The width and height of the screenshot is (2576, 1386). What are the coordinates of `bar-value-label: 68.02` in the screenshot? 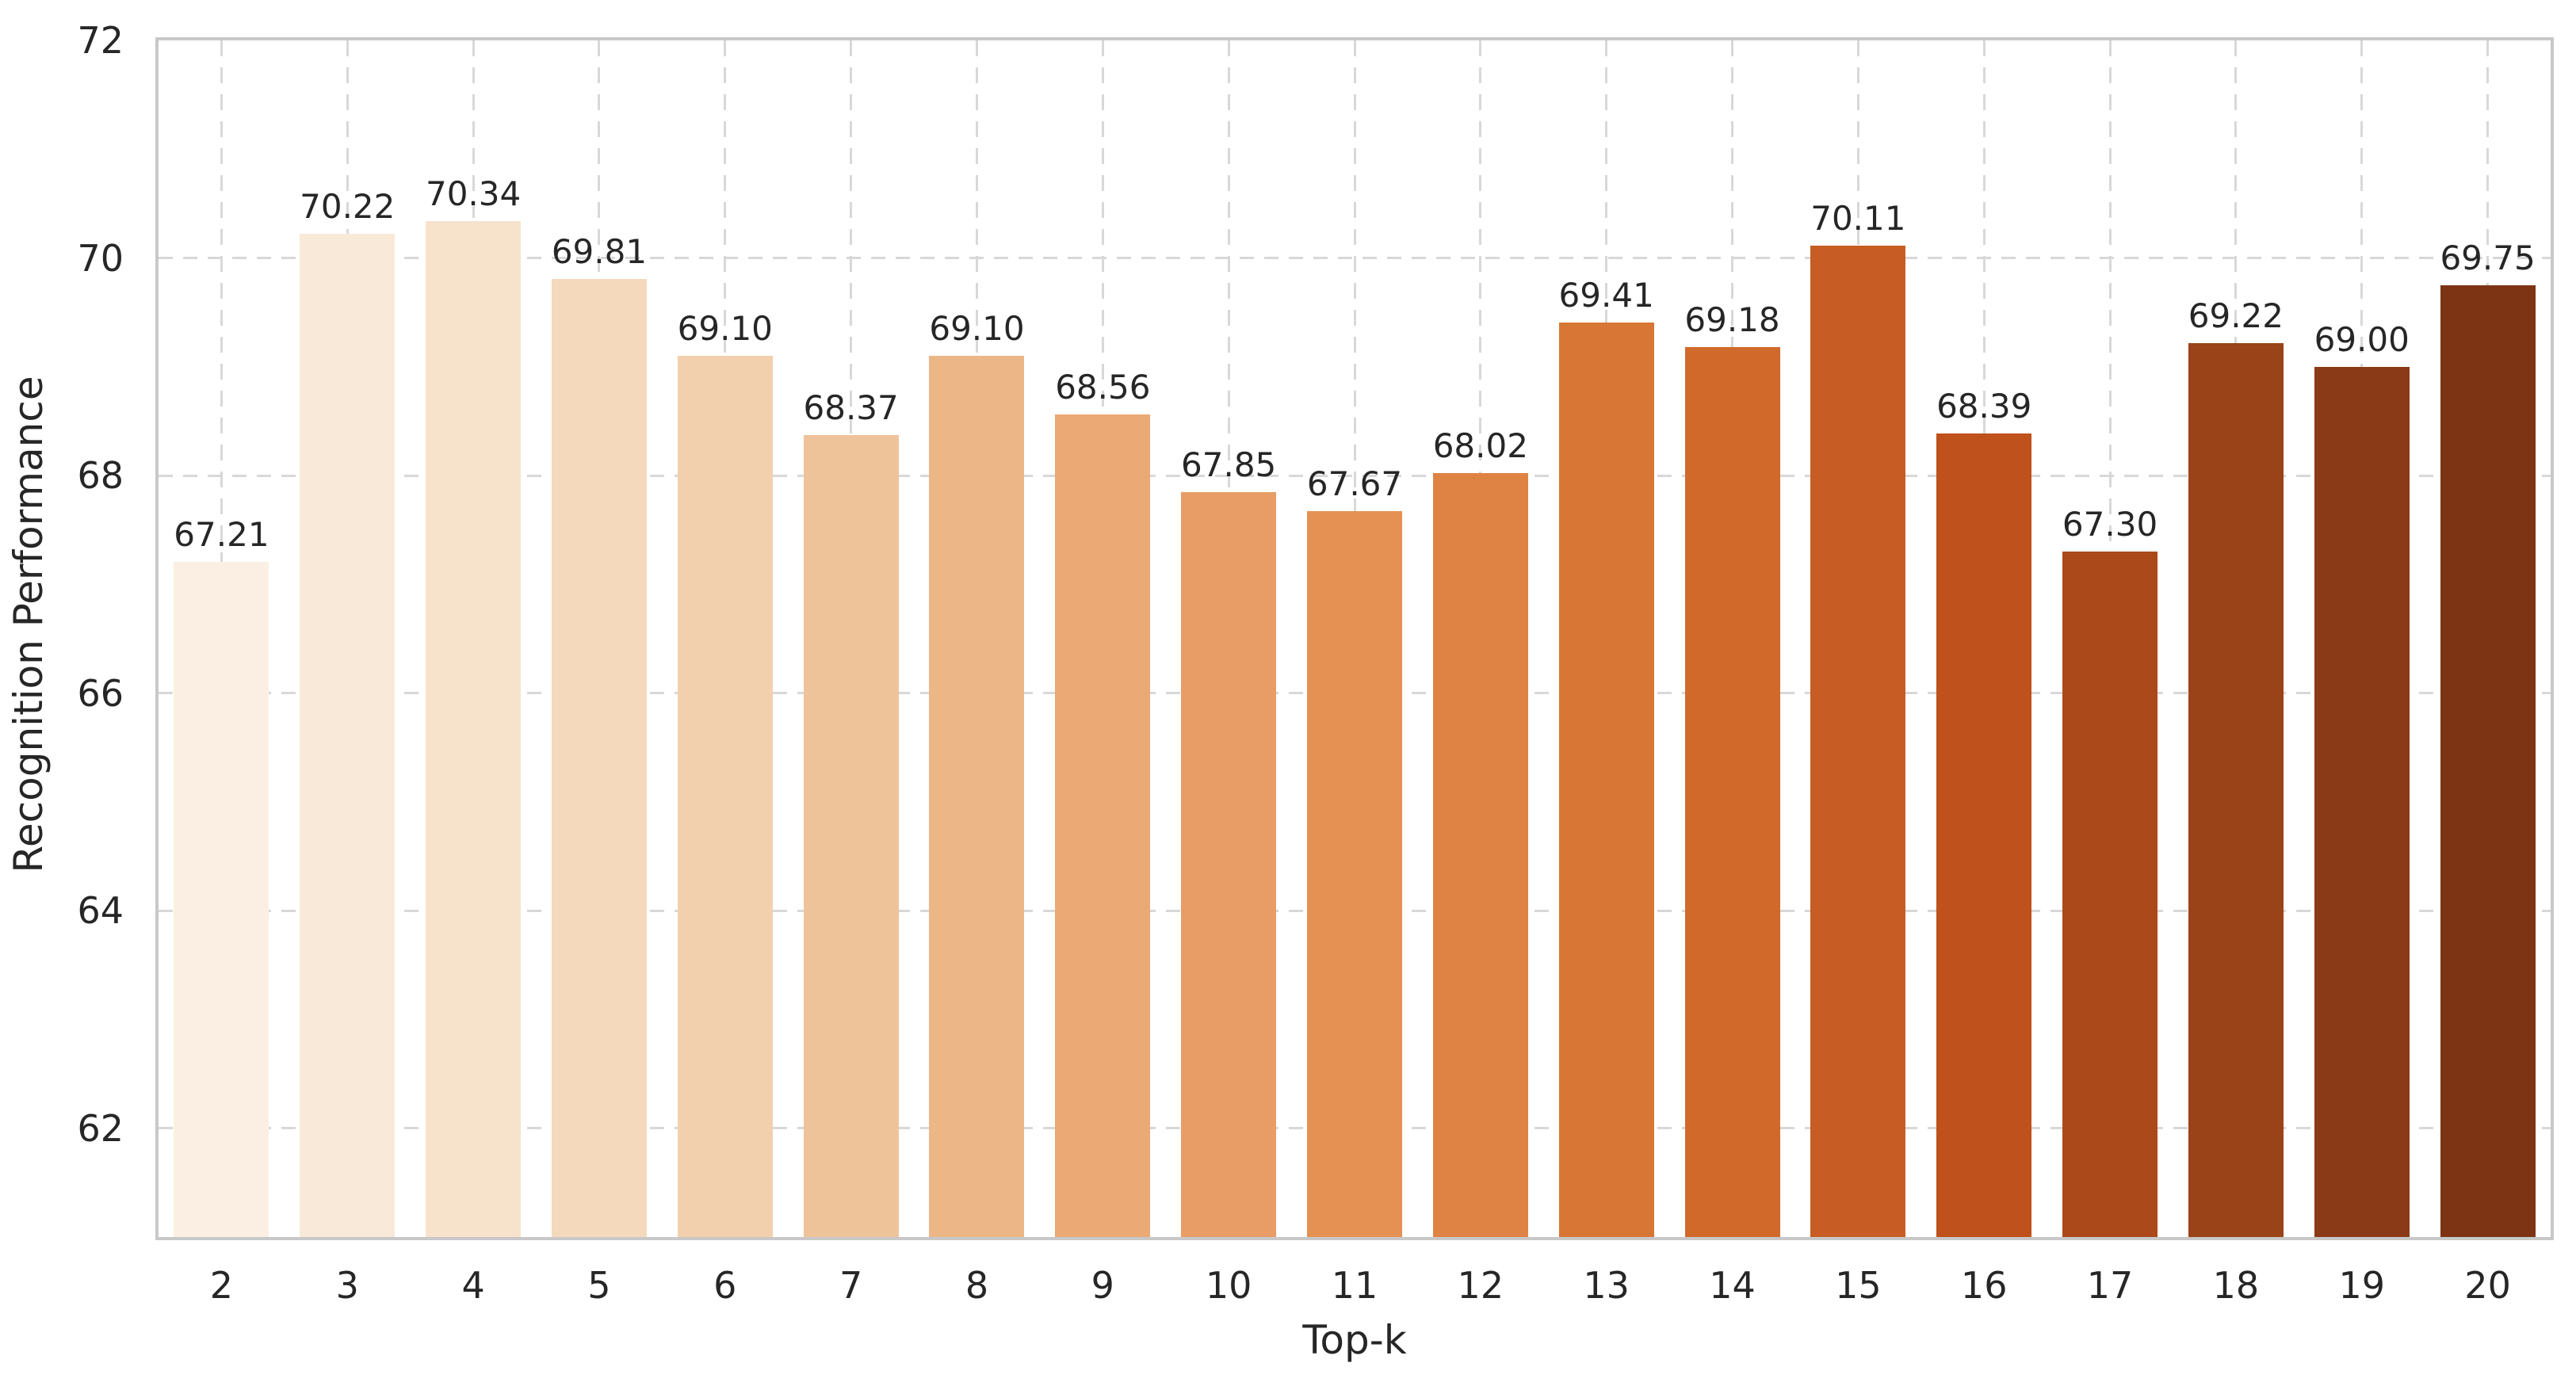 It's located at (1480, 446).